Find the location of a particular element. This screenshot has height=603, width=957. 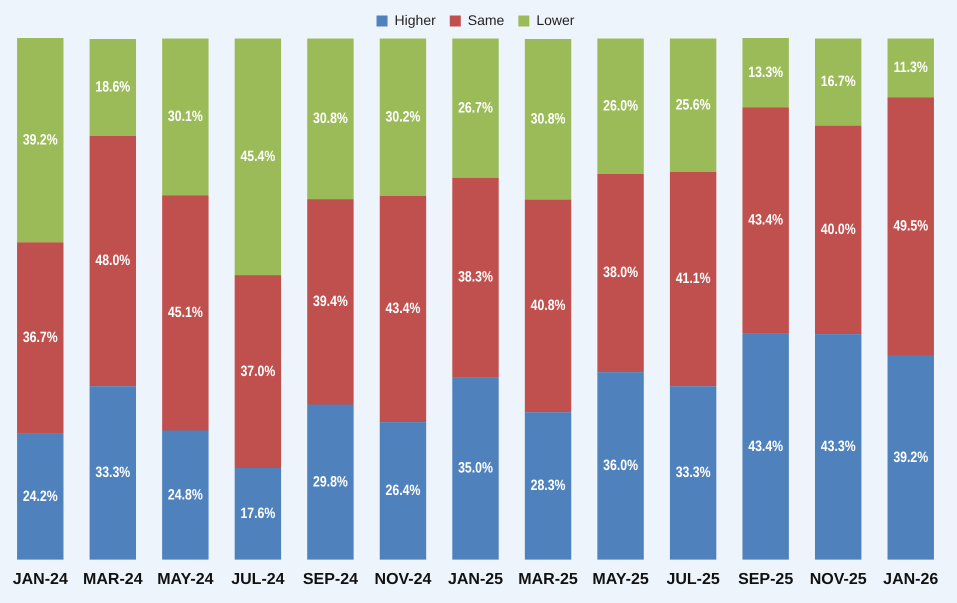

data-label: 13.3% is located at coordinates (766, 72).